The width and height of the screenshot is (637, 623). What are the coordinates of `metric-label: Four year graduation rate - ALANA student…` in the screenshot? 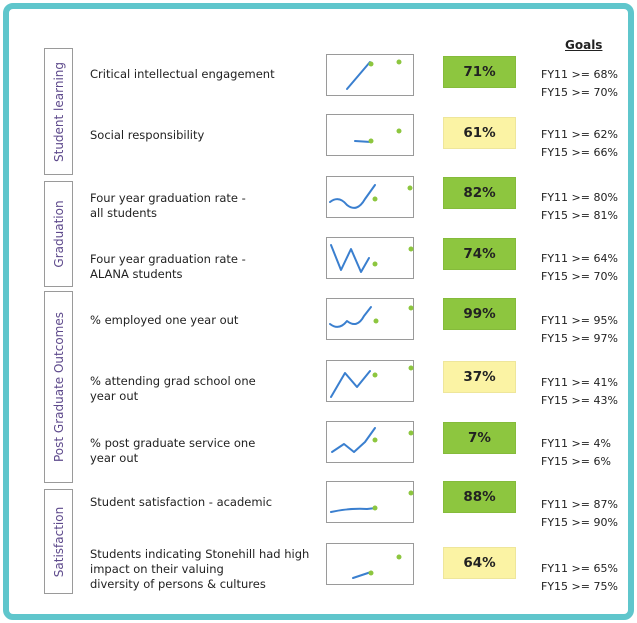 It's located at (202, 267).